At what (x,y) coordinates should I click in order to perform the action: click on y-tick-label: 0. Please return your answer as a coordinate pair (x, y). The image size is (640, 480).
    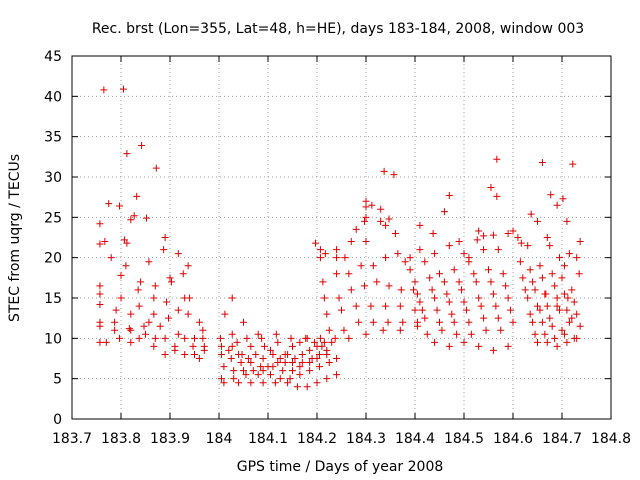
    Looking at the image, I should click on (57, 420).